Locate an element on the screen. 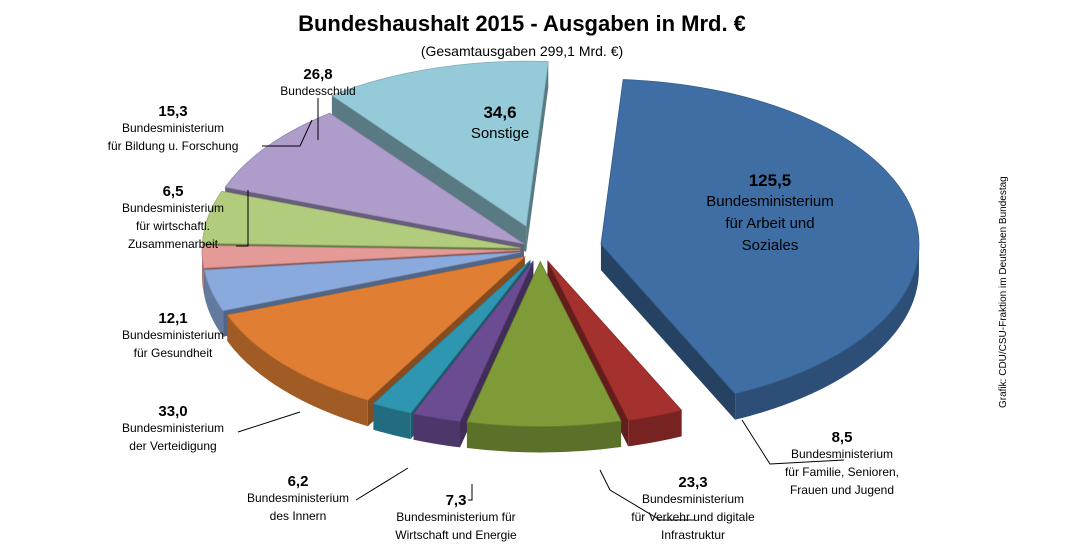 The image size is (1084, 552). slice-category-label: für Gesundheit is located at coordinates (173, 353).